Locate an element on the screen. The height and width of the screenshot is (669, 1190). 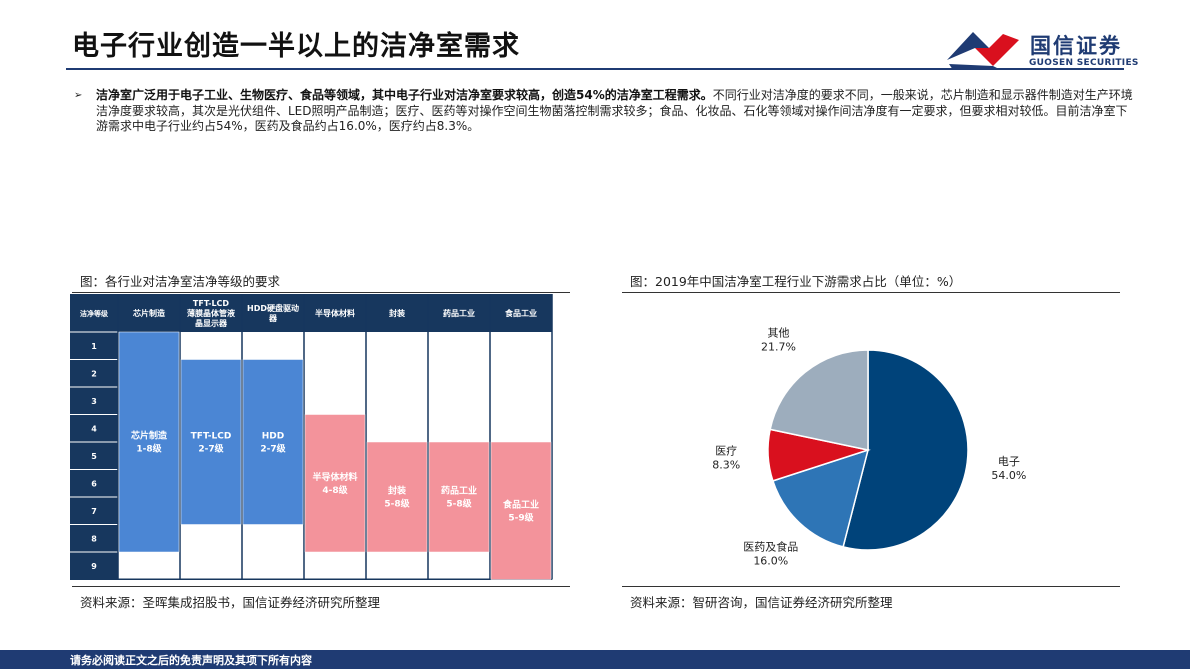
header-1: 芯片制造 is located at coordinates (149, 313).